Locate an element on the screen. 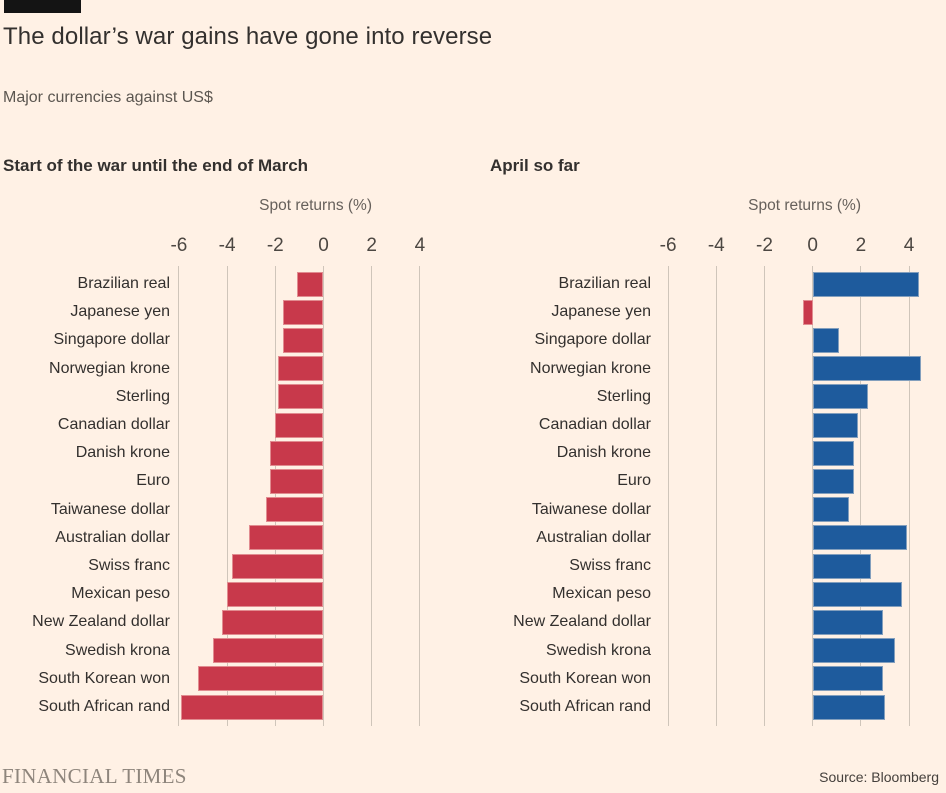  panel-heading-april: April so far is located at coordinates (535, 165).